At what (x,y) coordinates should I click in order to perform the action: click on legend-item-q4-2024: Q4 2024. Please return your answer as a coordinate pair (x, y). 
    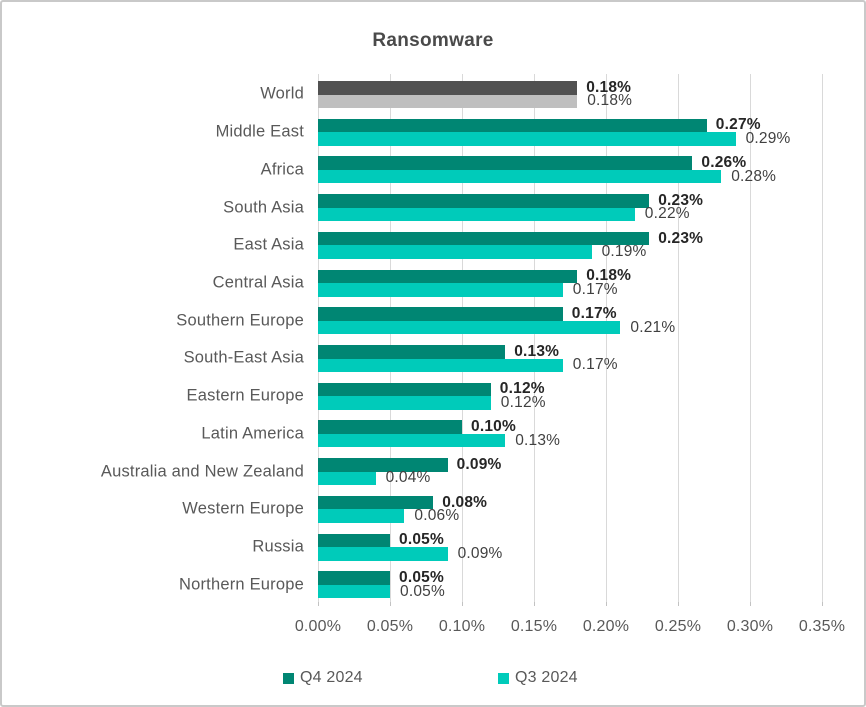
    Looking at the image, I should click on (323, 678).